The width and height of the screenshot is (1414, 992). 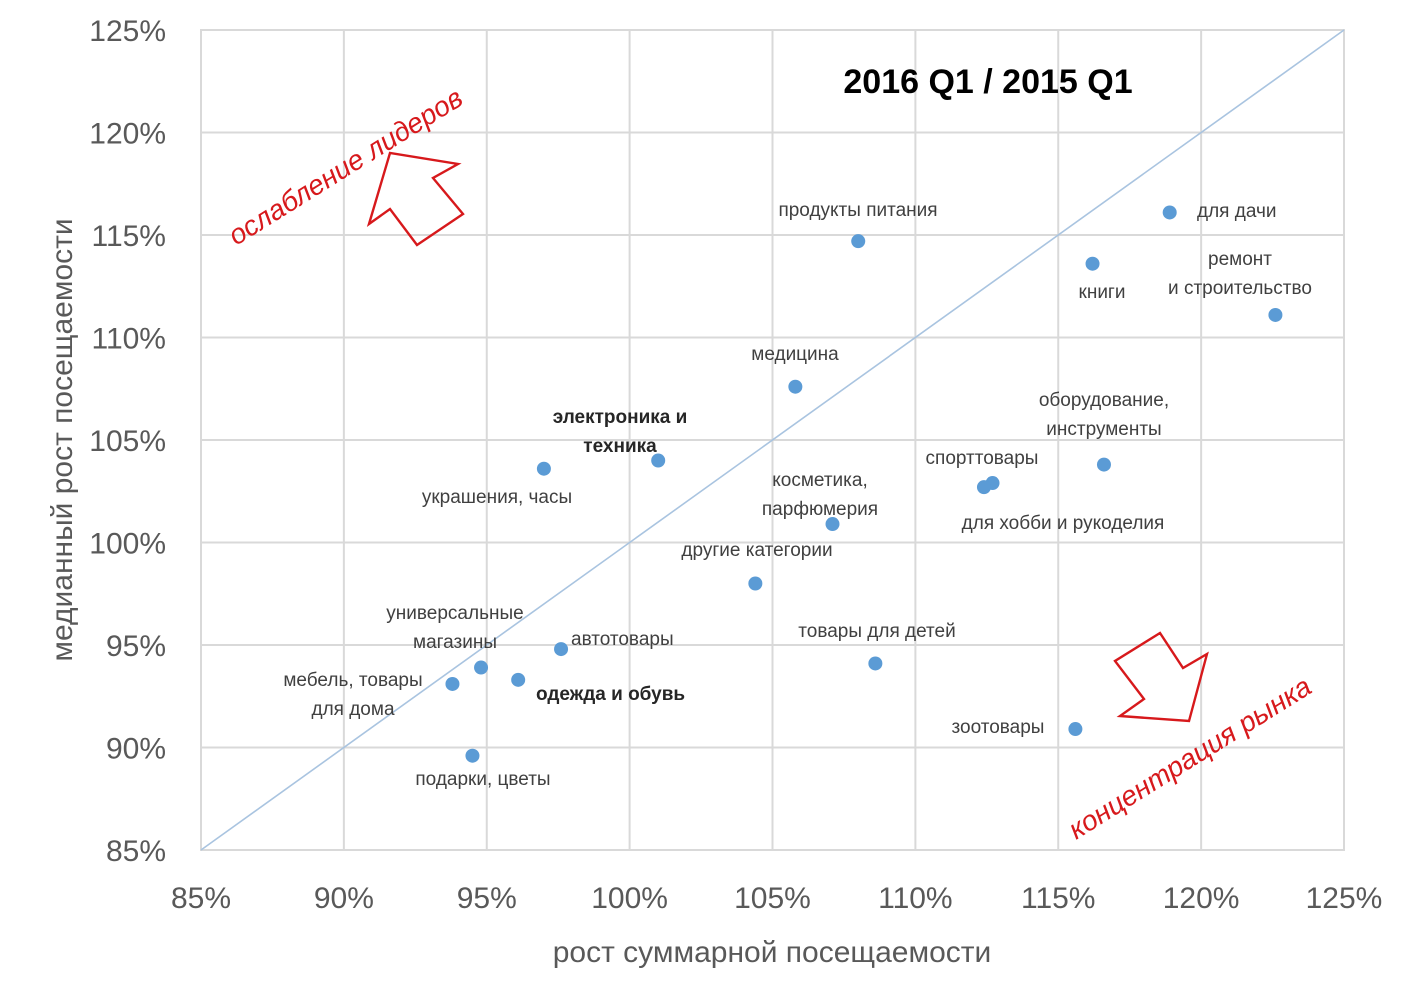 What do you see at coordinates (795, 354) in the screenshot?
I see `point-label: медицина` at bounding box center [795, 354].